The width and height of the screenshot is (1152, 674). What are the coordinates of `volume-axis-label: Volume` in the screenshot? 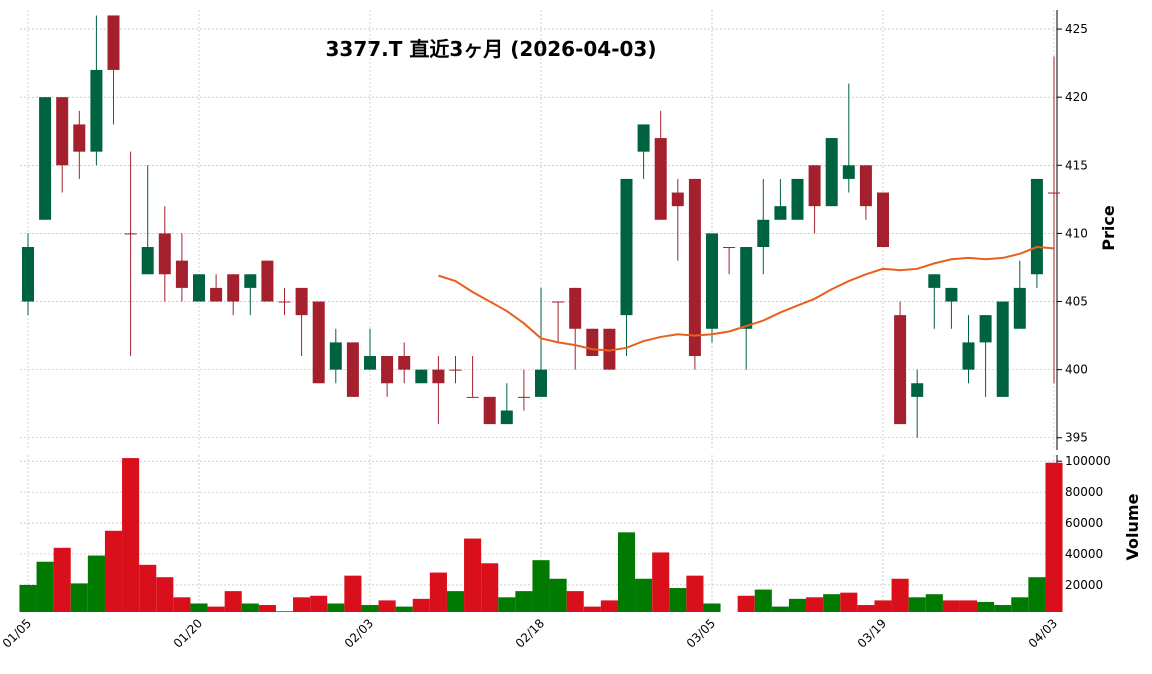 It's located at (1132, 526).